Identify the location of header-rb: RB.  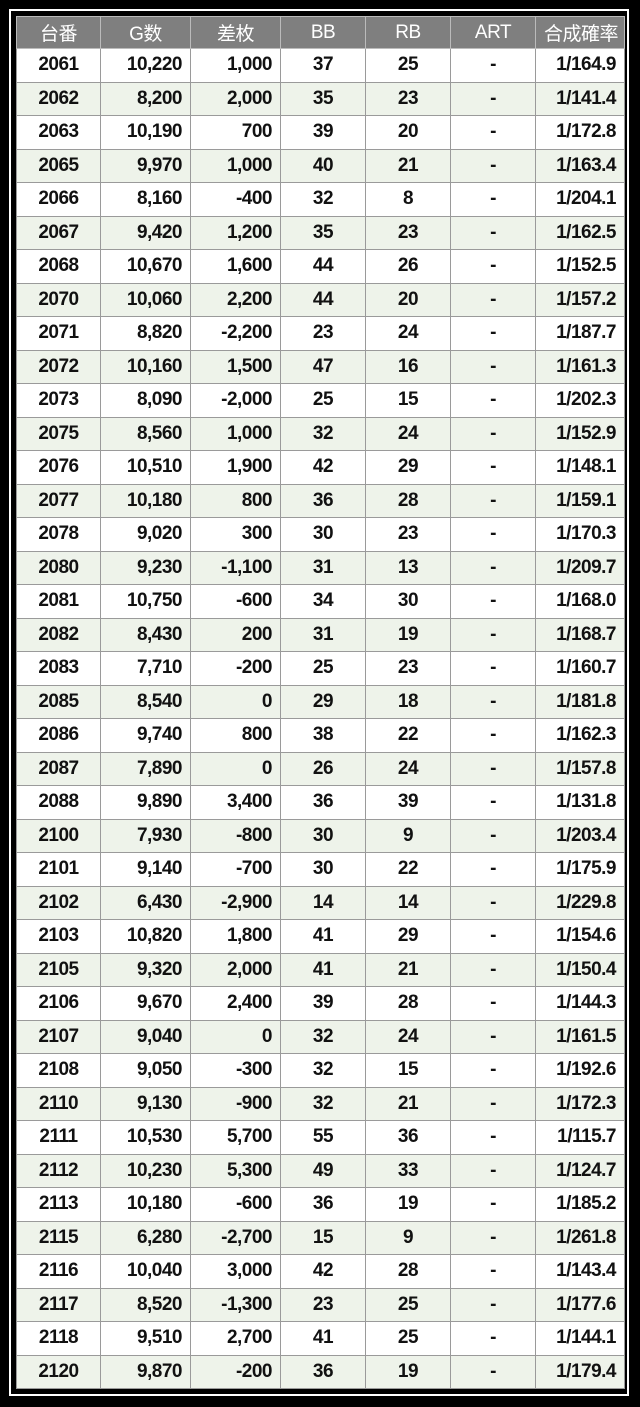
(408, 32).